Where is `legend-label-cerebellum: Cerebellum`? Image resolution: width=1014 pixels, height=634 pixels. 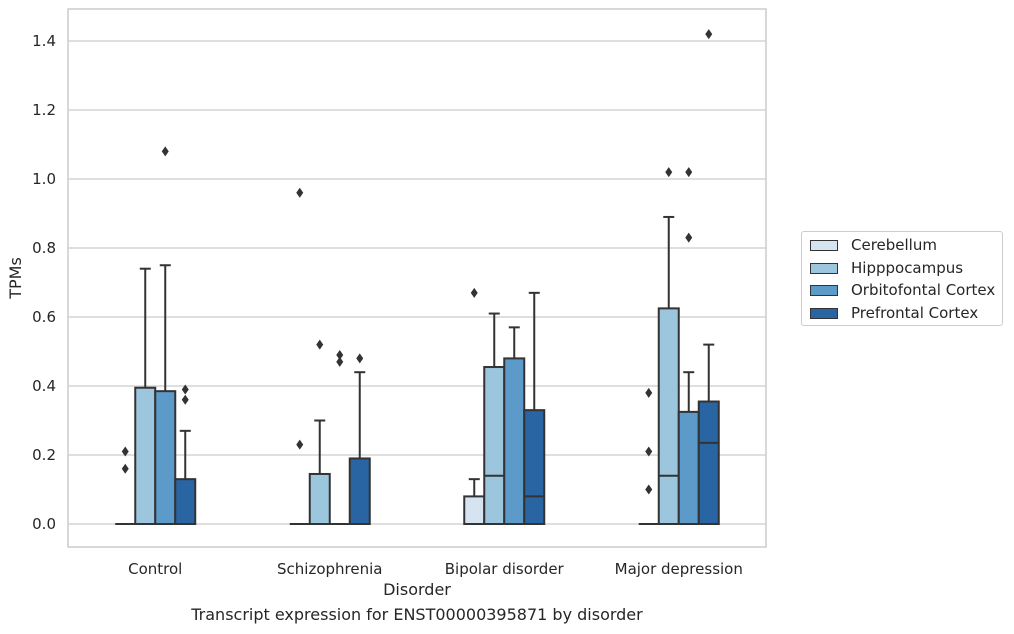 legend-label-cerebellum: Cerebellum is located at coordinates (894, 245).